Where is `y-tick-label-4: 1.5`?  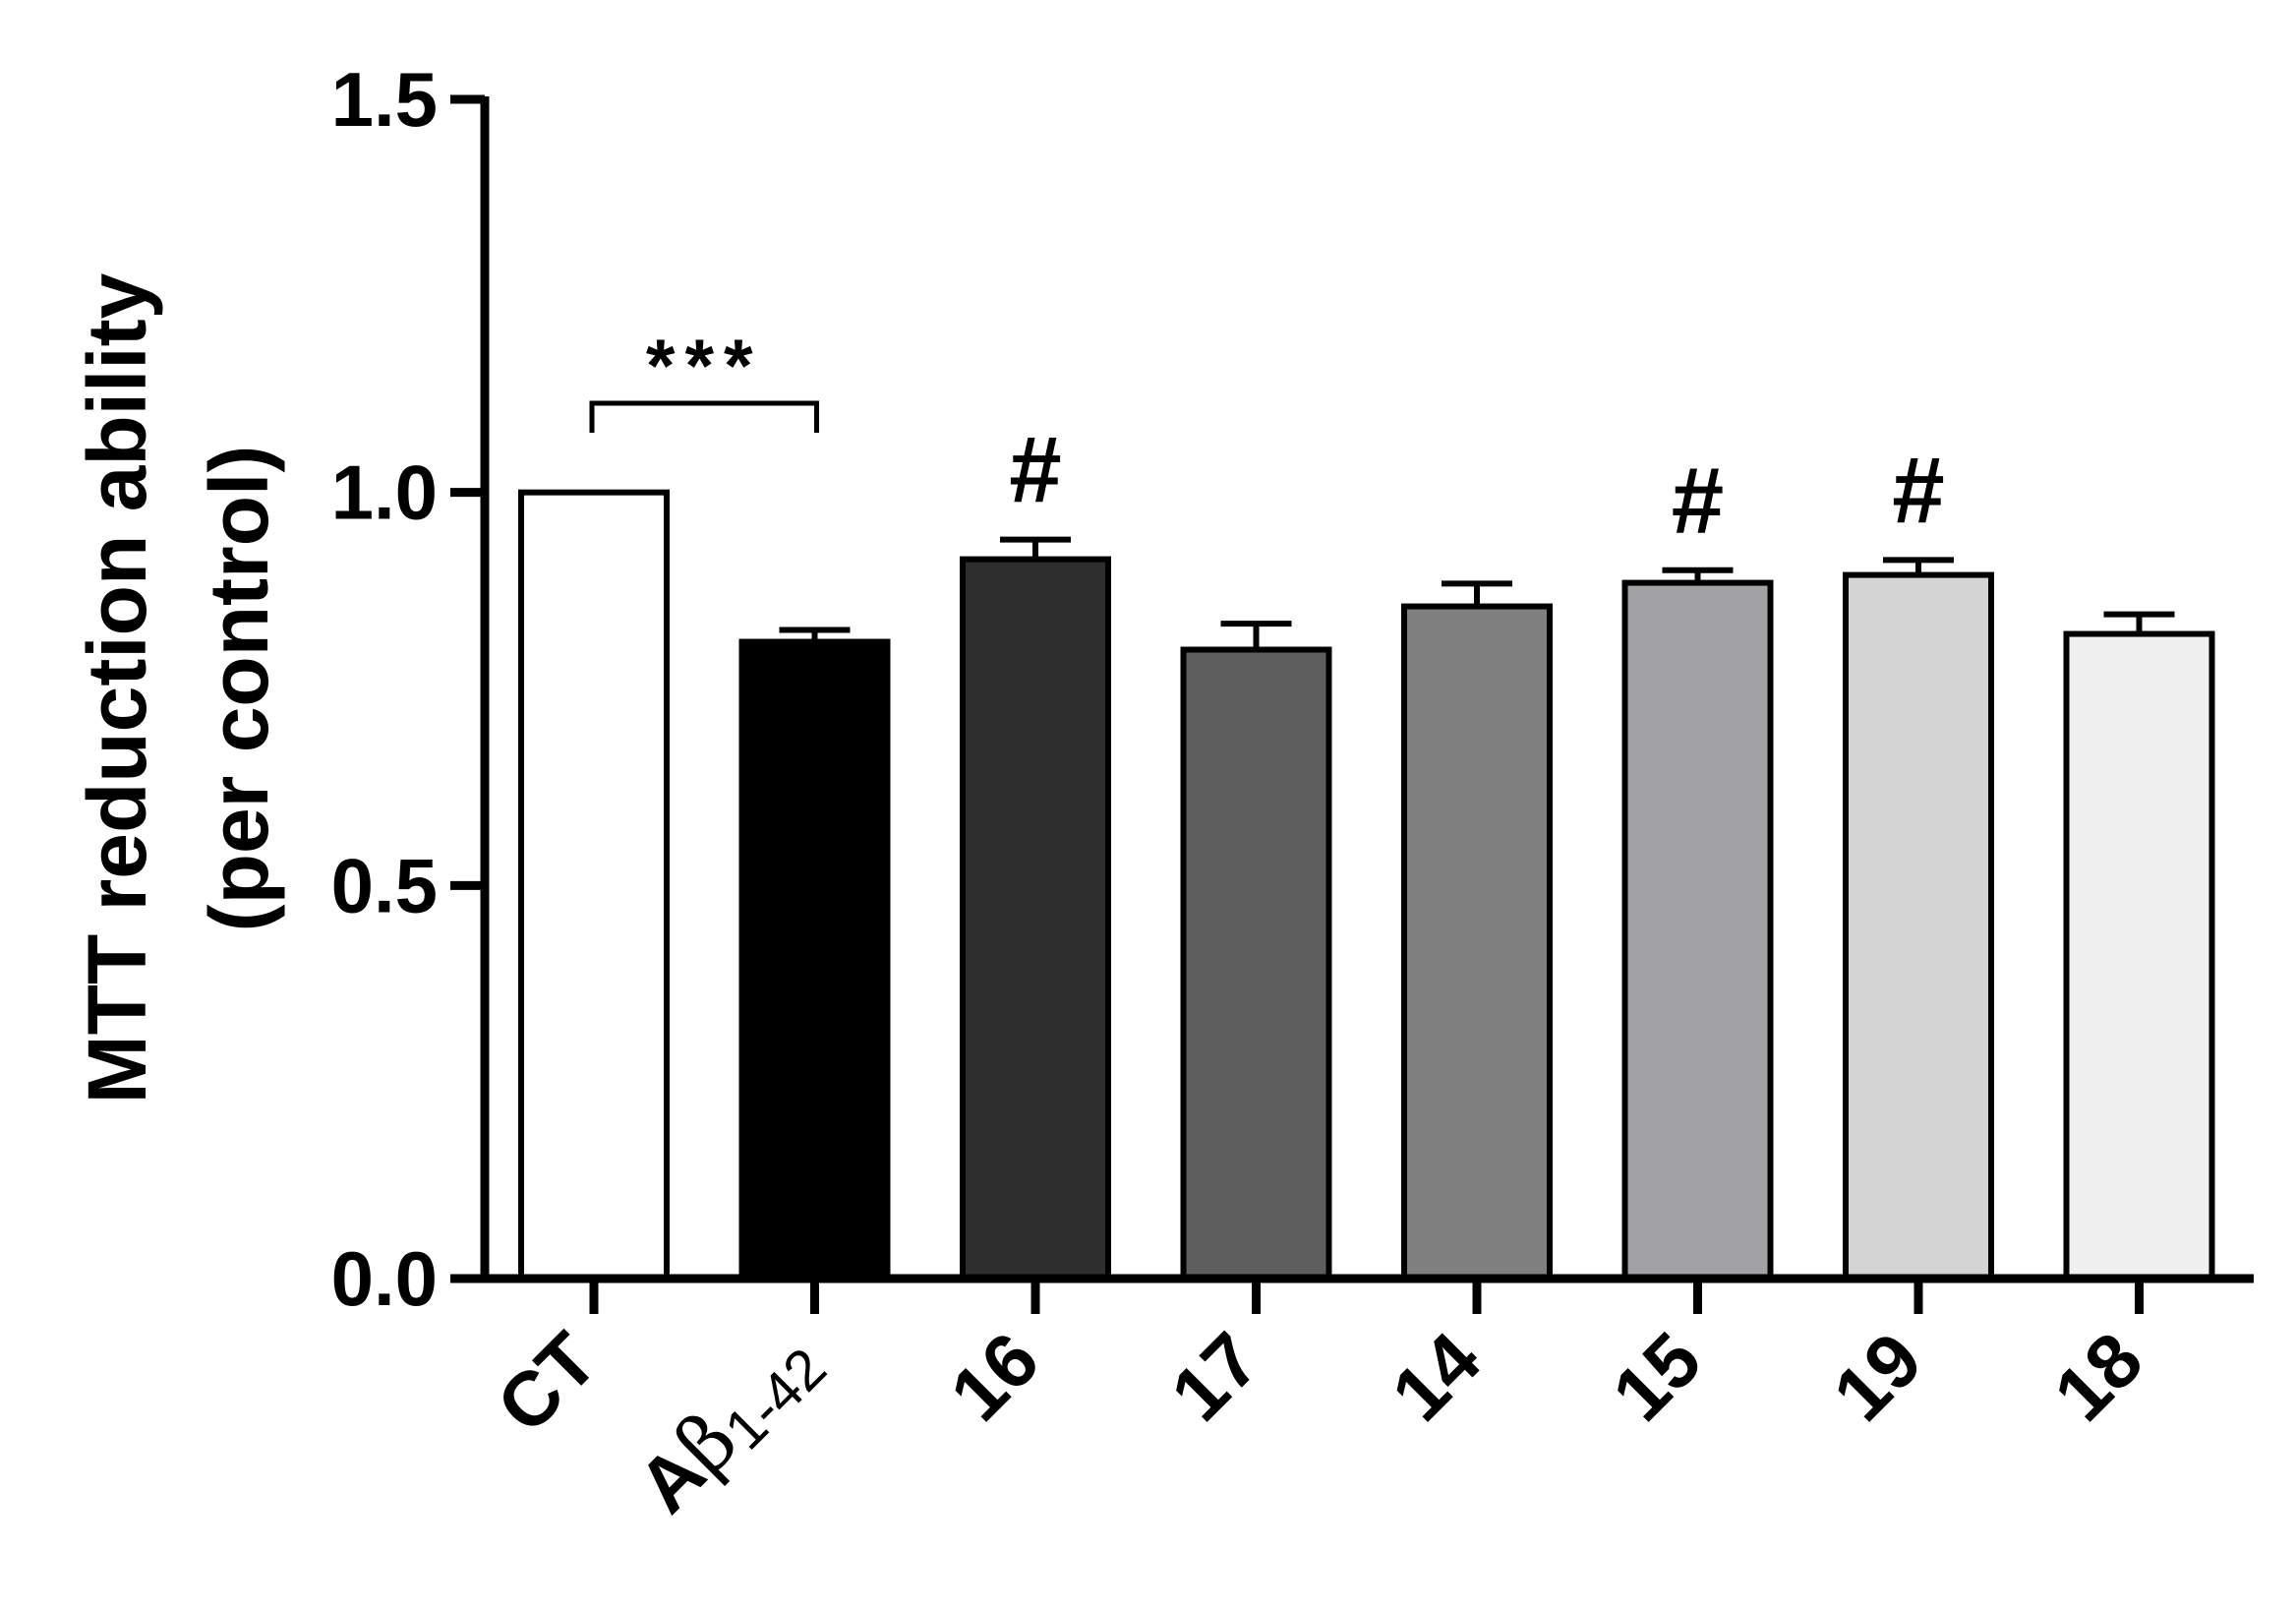
y-tick-label-4: 1.5 is located at coordinates (384, 99).